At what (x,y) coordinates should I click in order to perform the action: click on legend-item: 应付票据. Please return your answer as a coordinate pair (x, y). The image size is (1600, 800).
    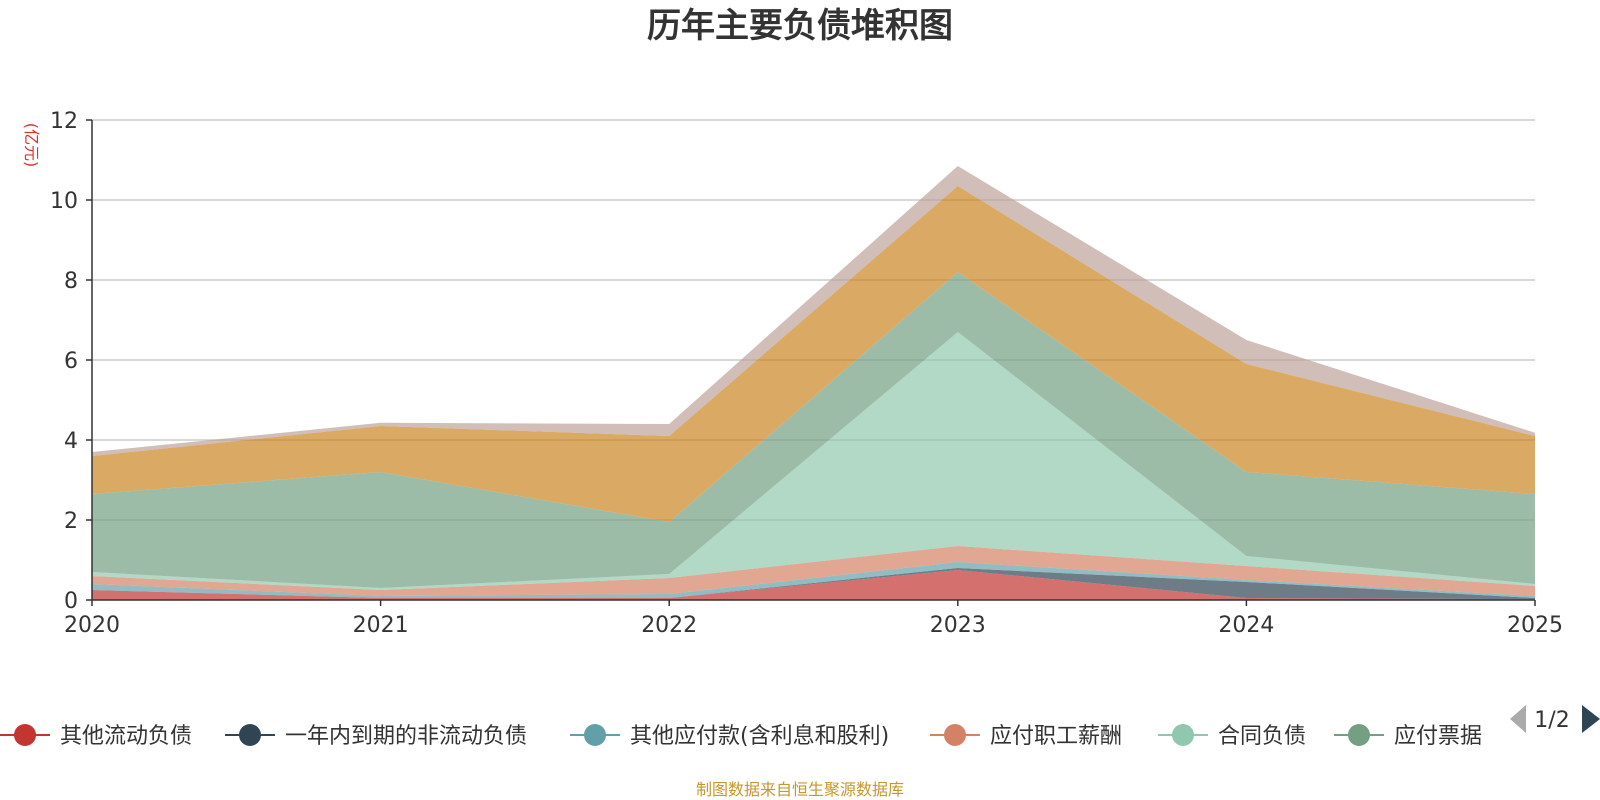
    Looking at the image, I should click on (1408, 736).